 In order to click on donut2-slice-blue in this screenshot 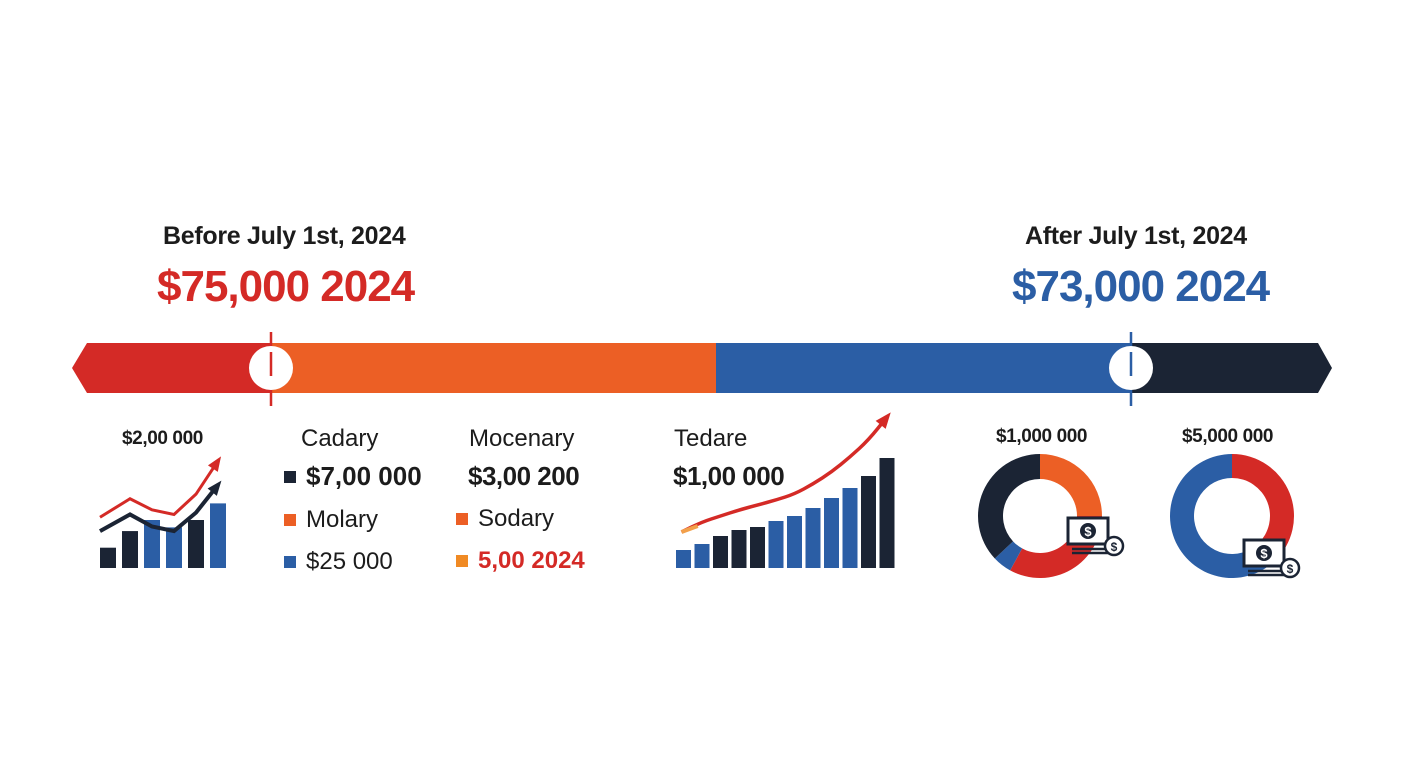, I will do `click(1222, 516)`.